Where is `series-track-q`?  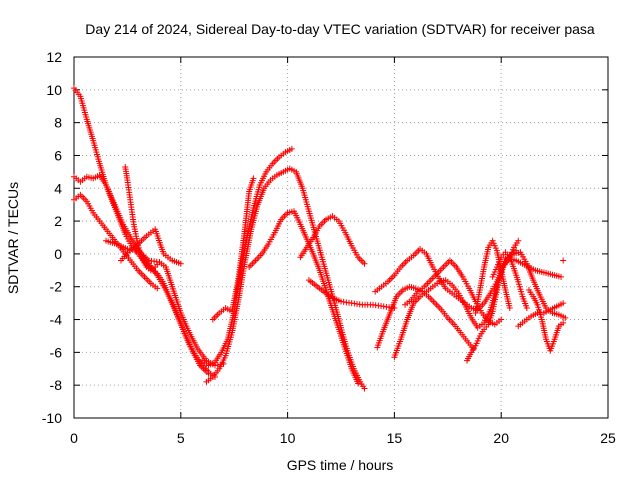 series-track-q is located at coordinates (493, 300).